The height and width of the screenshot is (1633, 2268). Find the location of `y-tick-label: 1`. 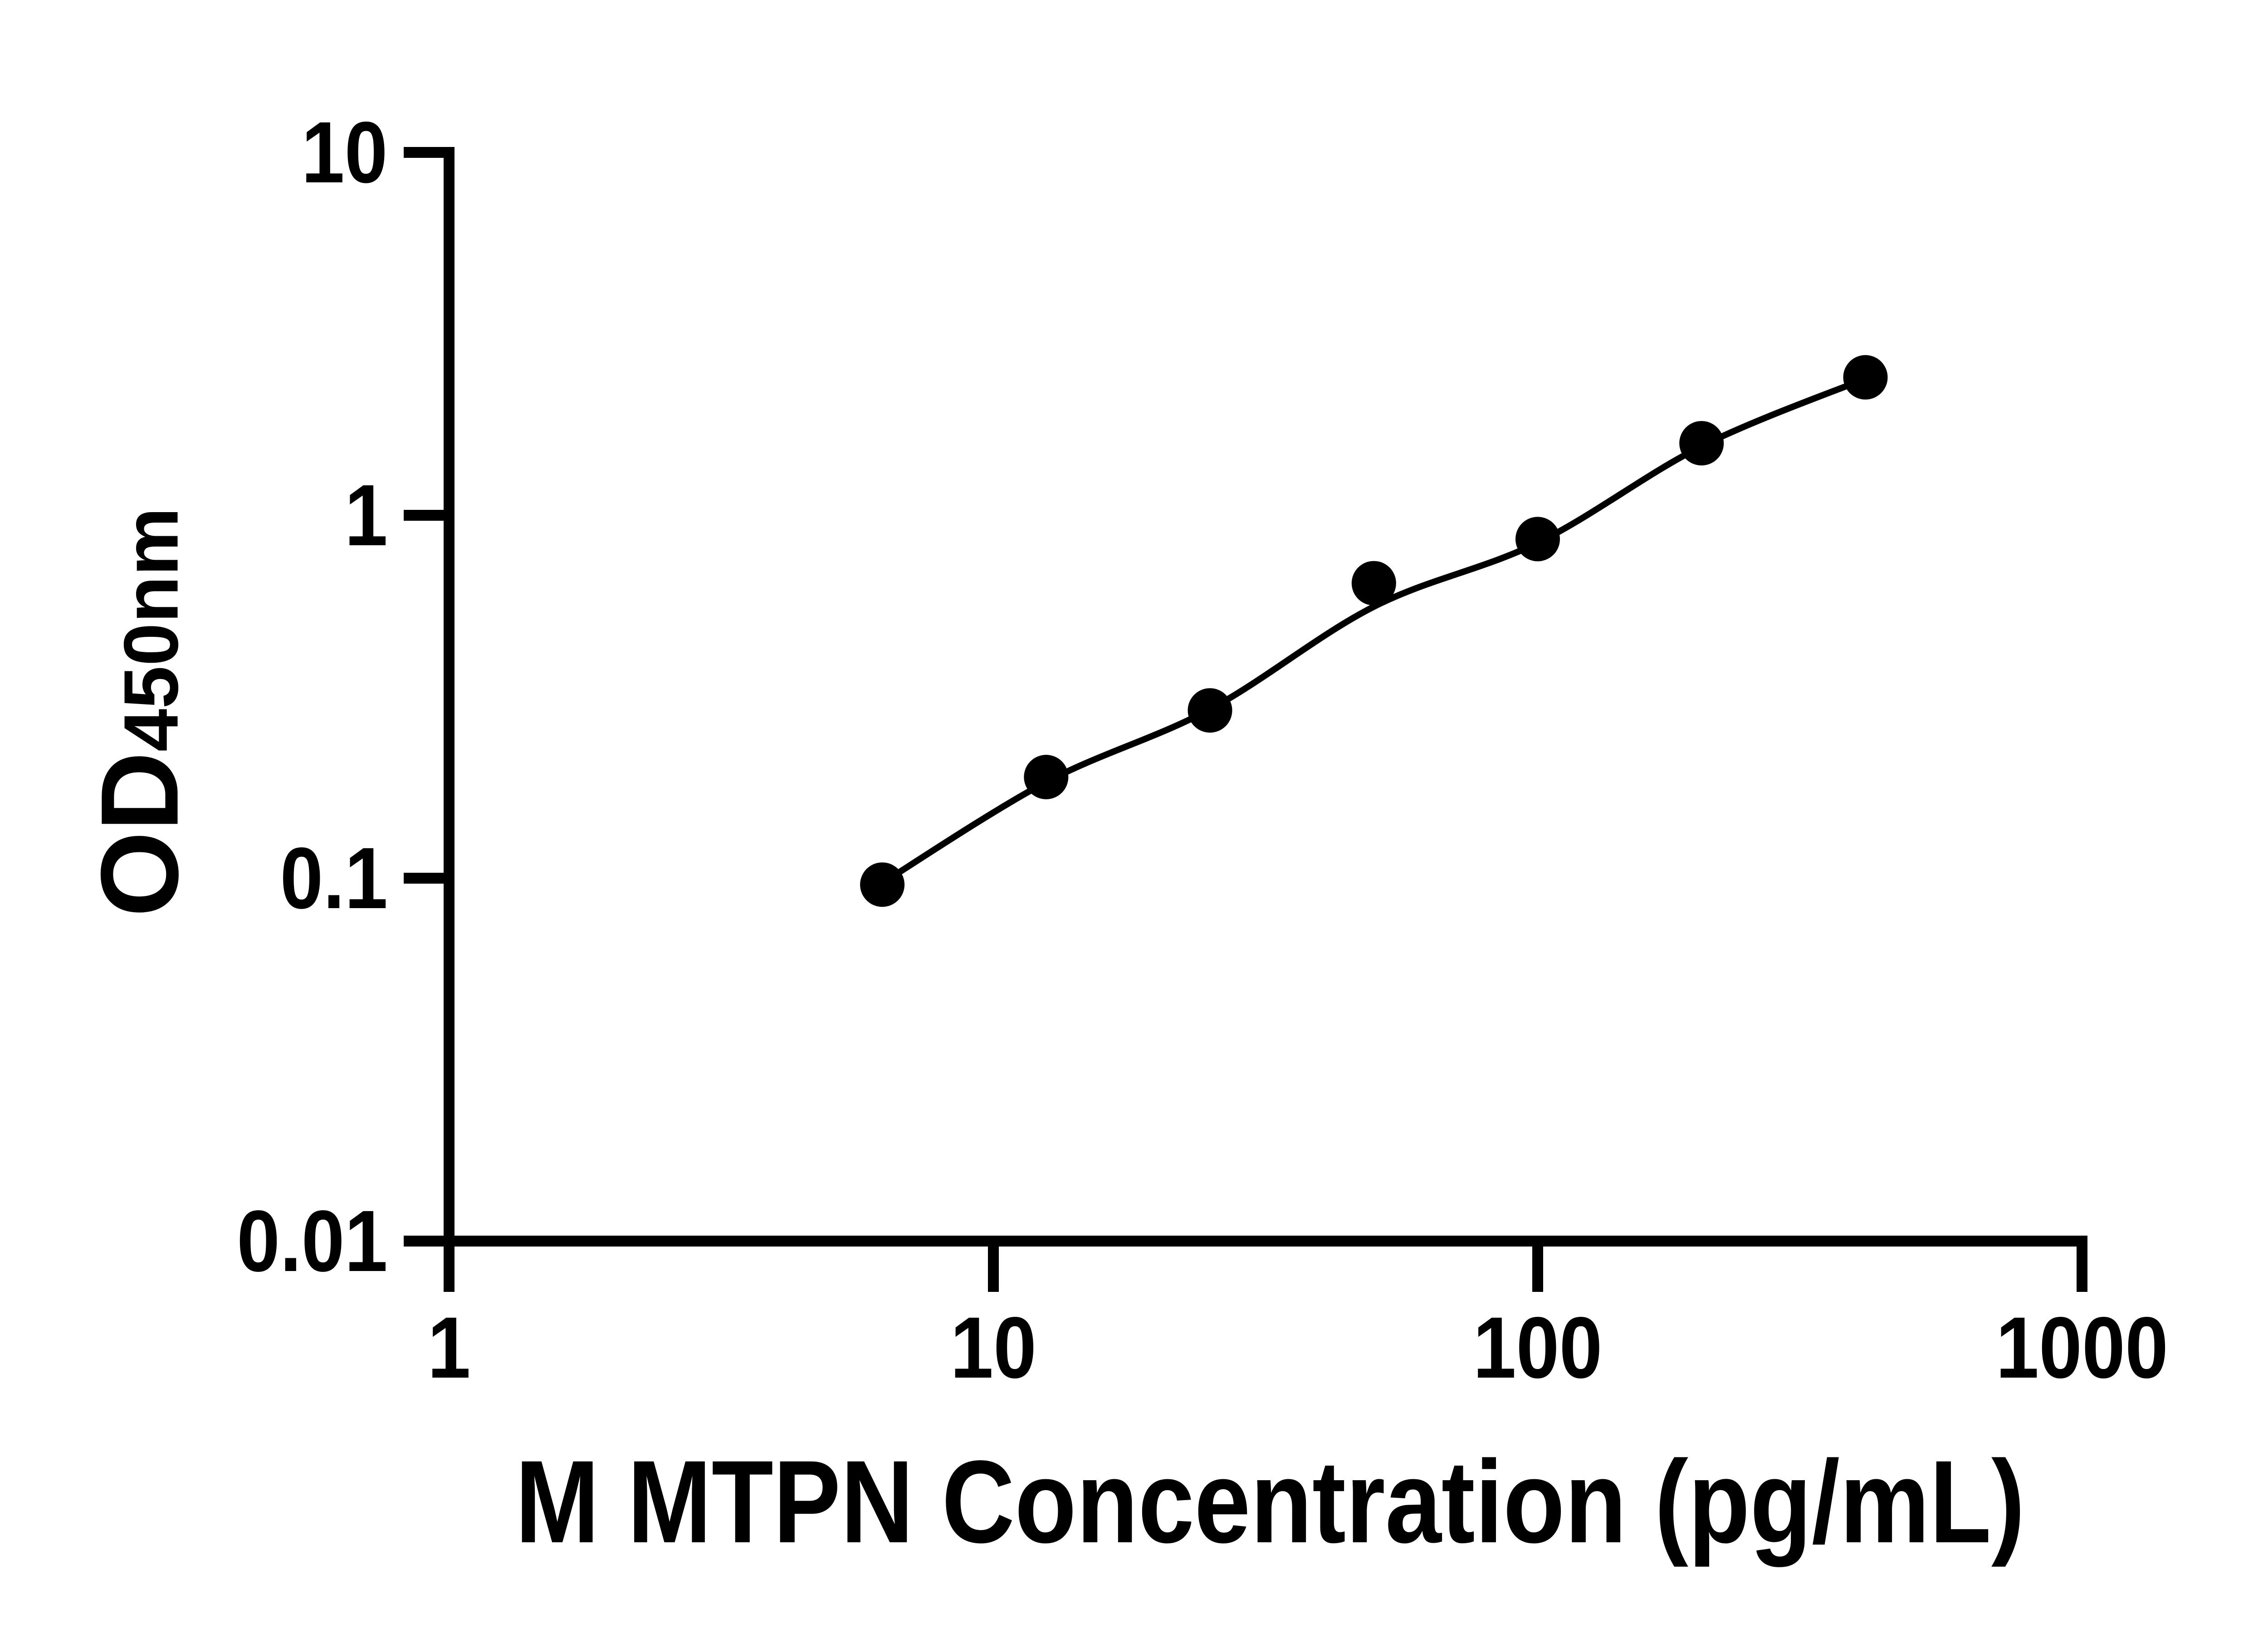

y-tick-label: 1 is located at coordinates (366, 515).